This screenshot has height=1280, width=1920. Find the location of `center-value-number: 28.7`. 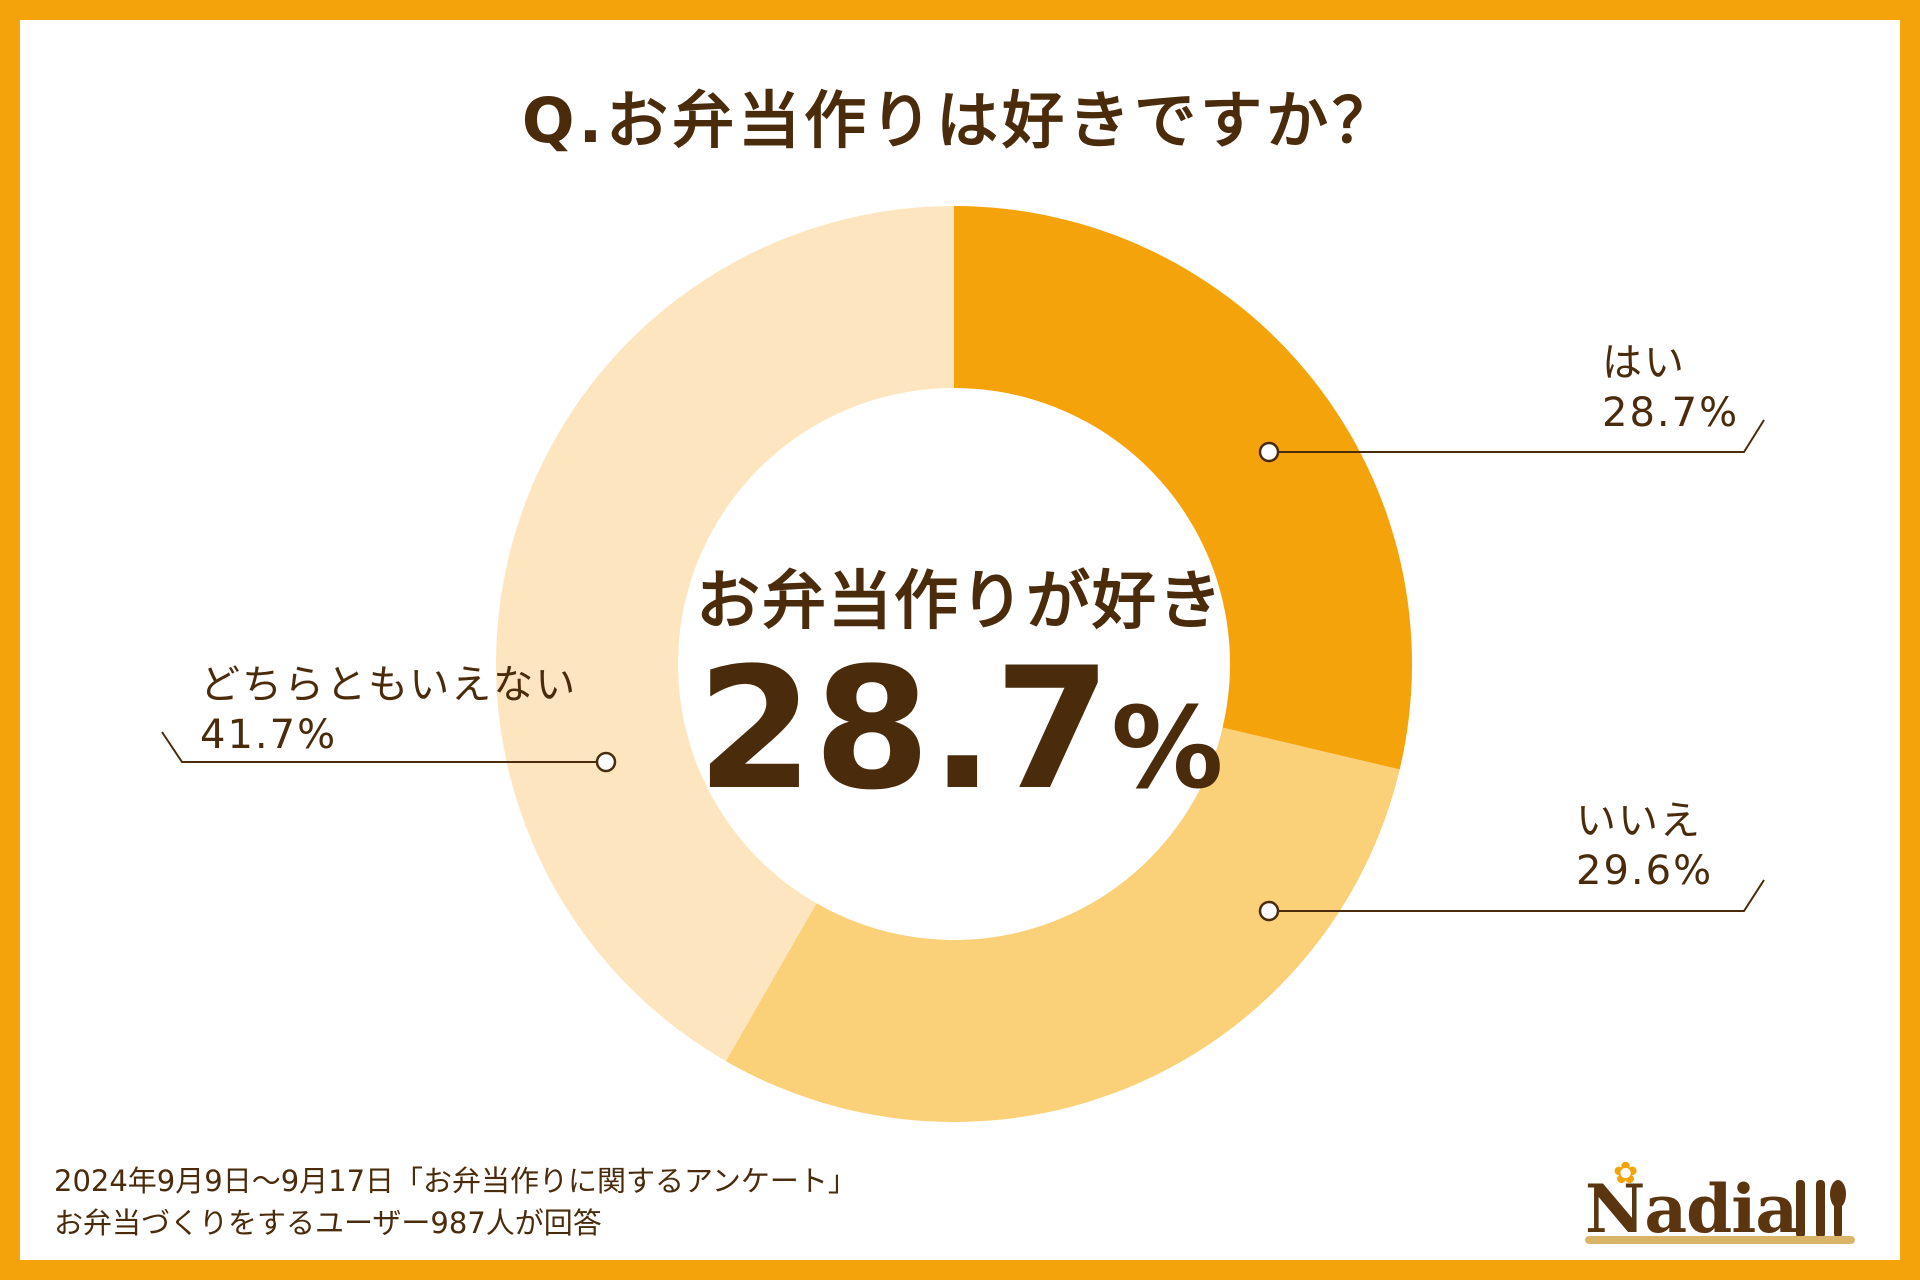

center-value-number: 28.7 is located at coordinates (904, 729).